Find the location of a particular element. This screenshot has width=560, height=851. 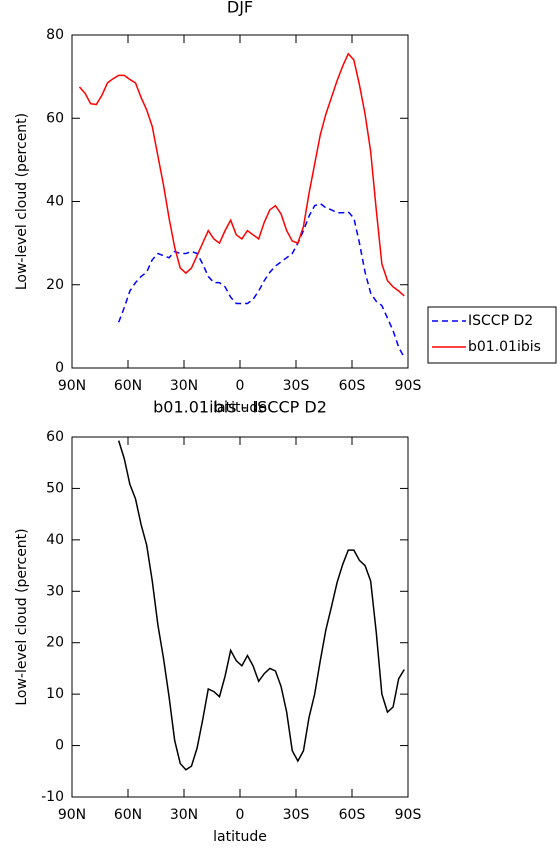

y-tick-label: 30 is located at coordinates (55, 591).